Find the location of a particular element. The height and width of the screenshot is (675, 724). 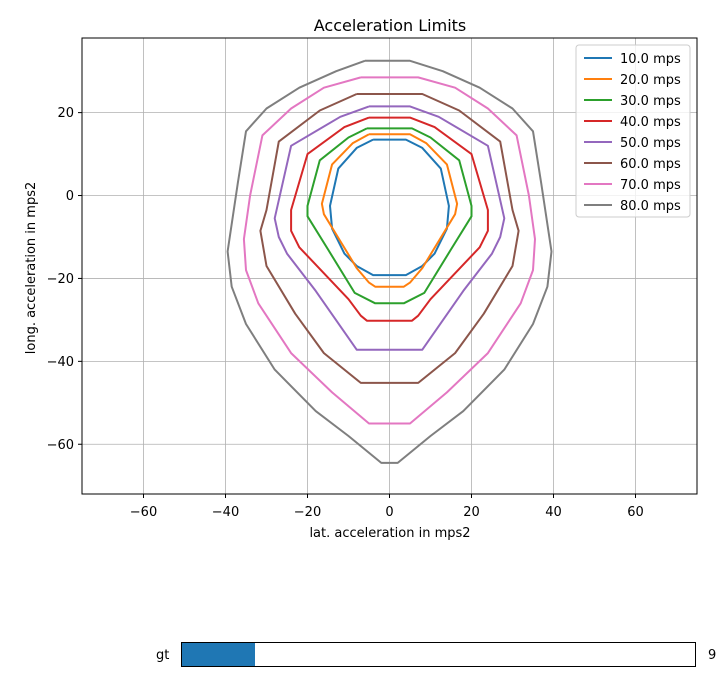

legend-label: 60.0 mps is located at coordinates (650, 164).